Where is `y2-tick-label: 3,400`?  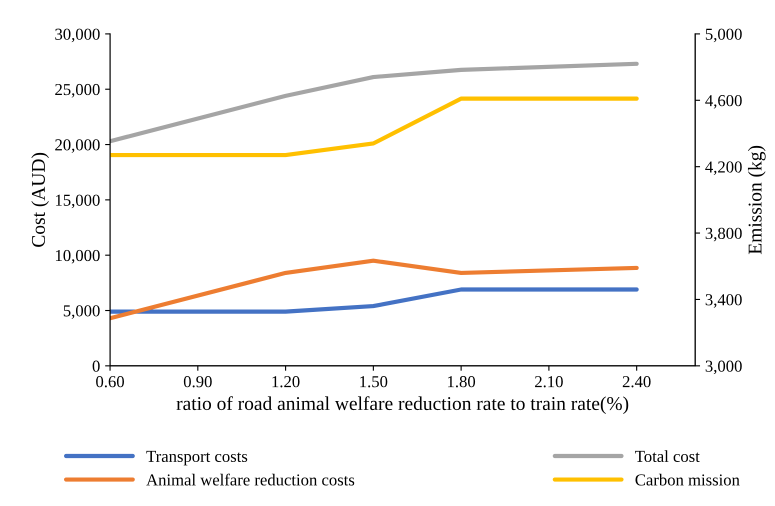 y2-tick-label: 3,400 is located at coordinates (724, 301).